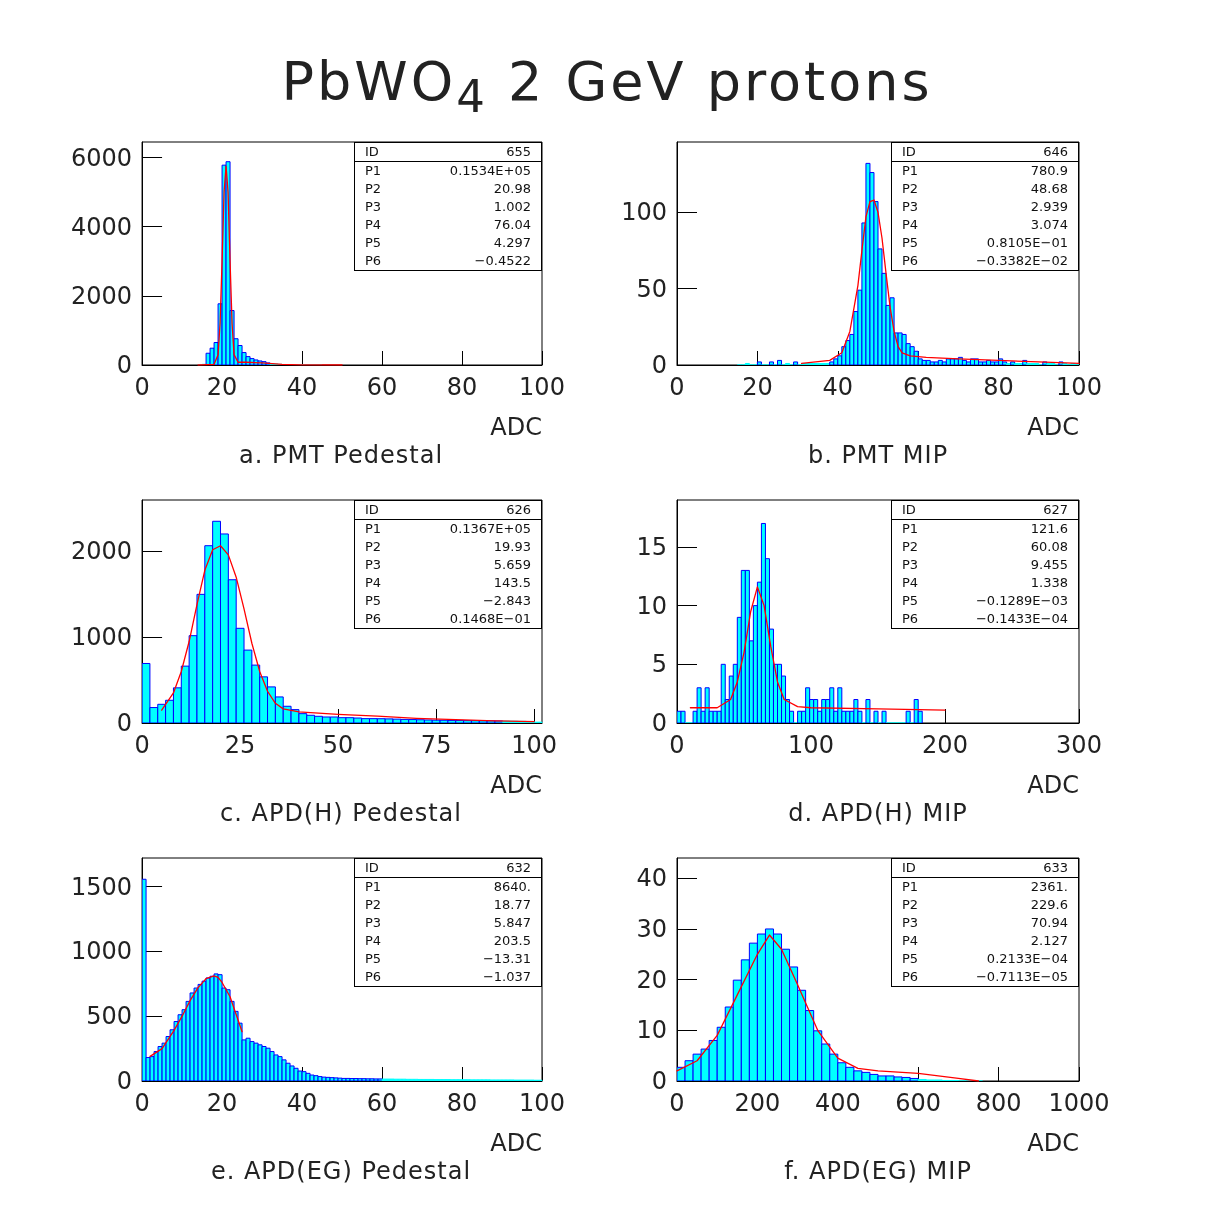 This screenshot has height=1214, width=1214. Describe the element at coordinates (651, 288) in the screenshot. I see `y-tick-label: 50` at that location.